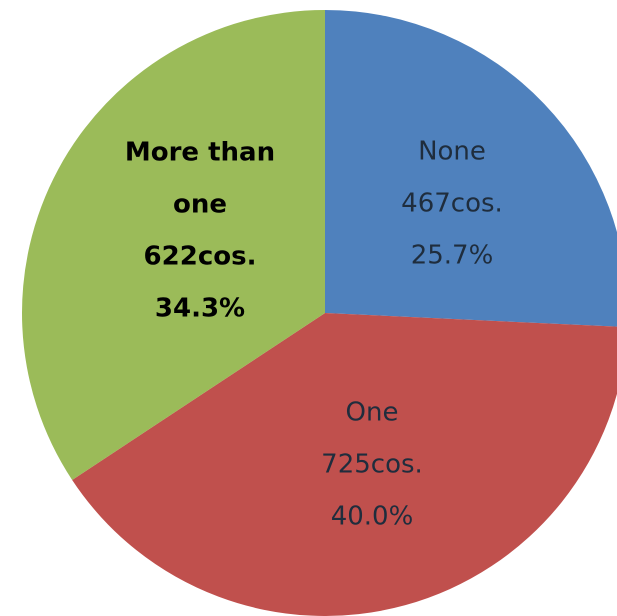 Image resolution: width=617 pixels, height=616 pixels. What do you see at coordinates (372, 413) in the screenshot?
I see `slice-label-one-line-0: One` at bounding box center [372, 413].